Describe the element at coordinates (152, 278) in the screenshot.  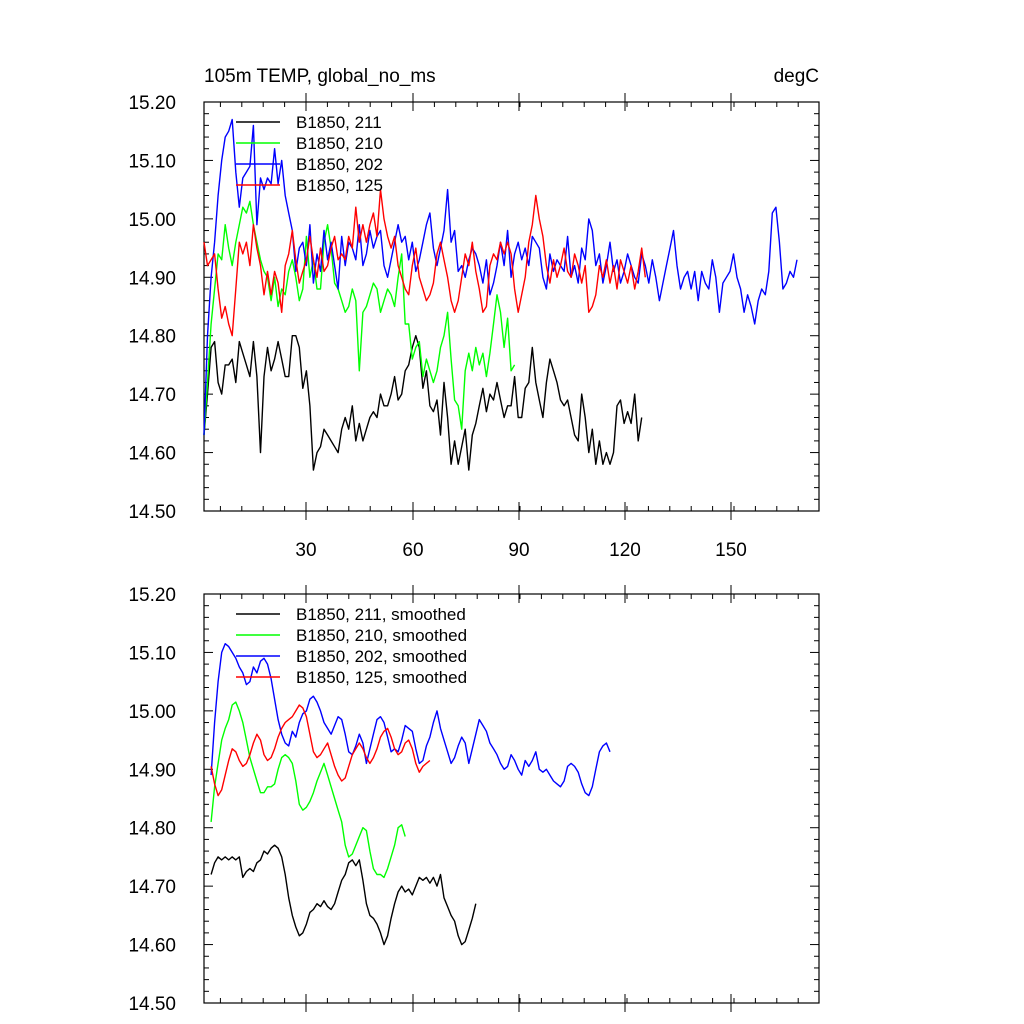
I see `top-ytick-label: 14.90` at that location.